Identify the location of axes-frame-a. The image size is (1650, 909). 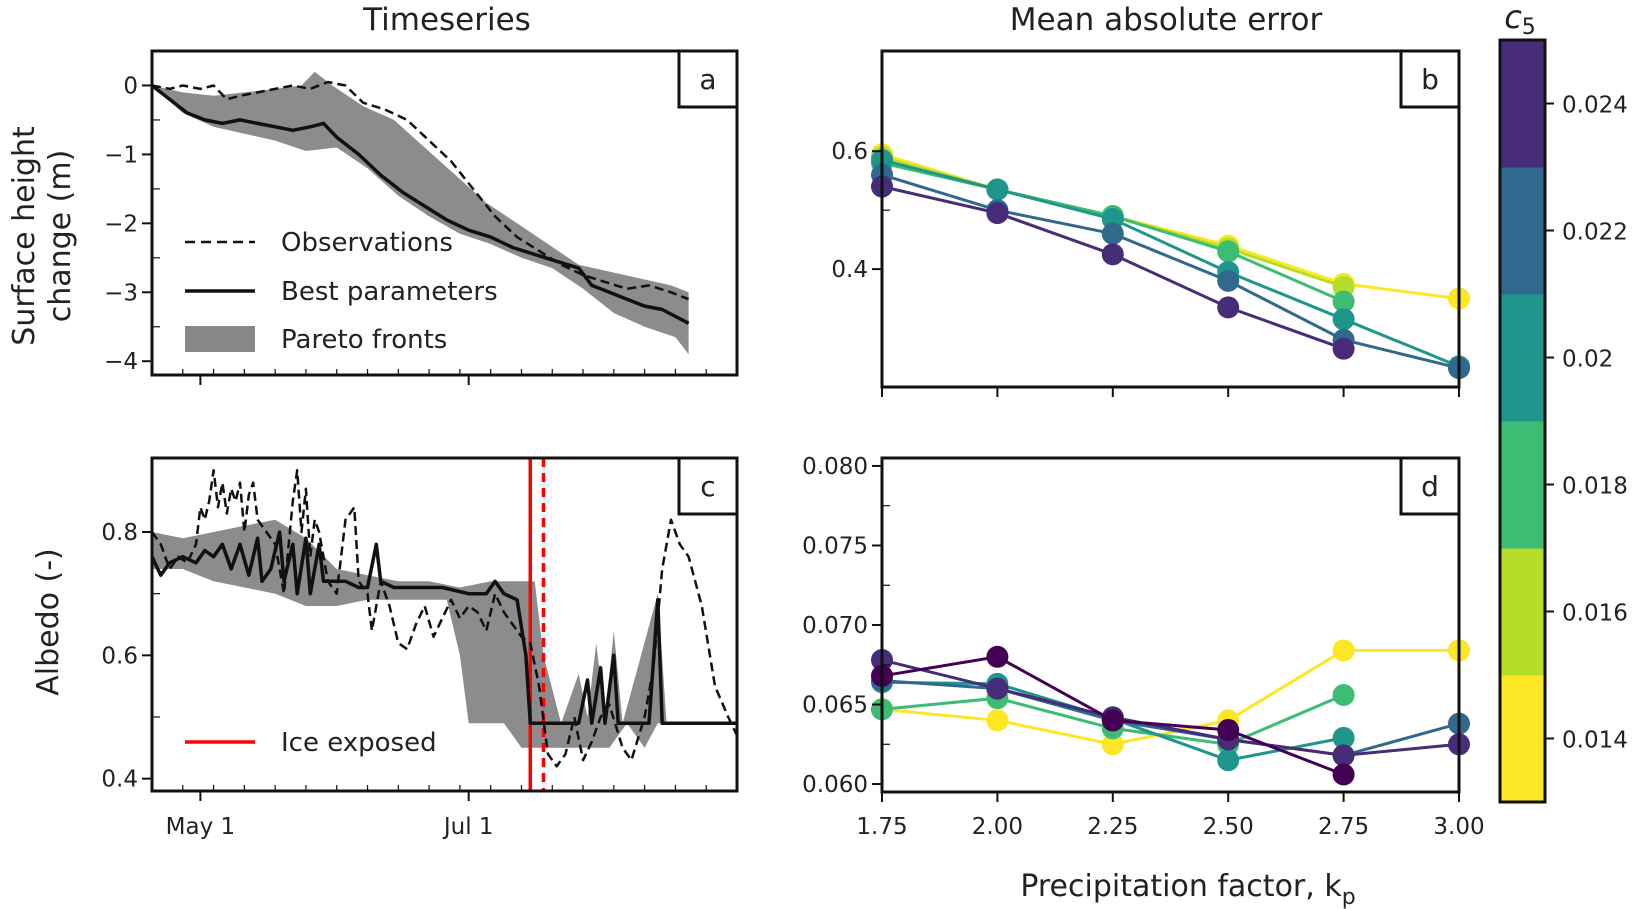
(444, 213).